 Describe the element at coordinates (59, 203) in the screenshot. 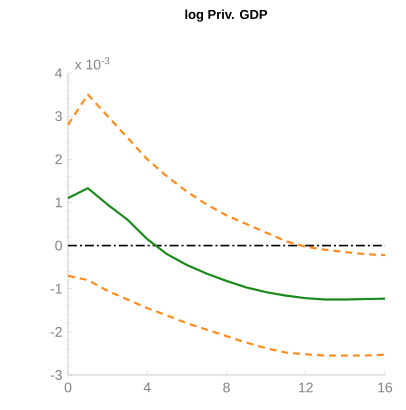

I see `y-tick-label: 1` at that location.